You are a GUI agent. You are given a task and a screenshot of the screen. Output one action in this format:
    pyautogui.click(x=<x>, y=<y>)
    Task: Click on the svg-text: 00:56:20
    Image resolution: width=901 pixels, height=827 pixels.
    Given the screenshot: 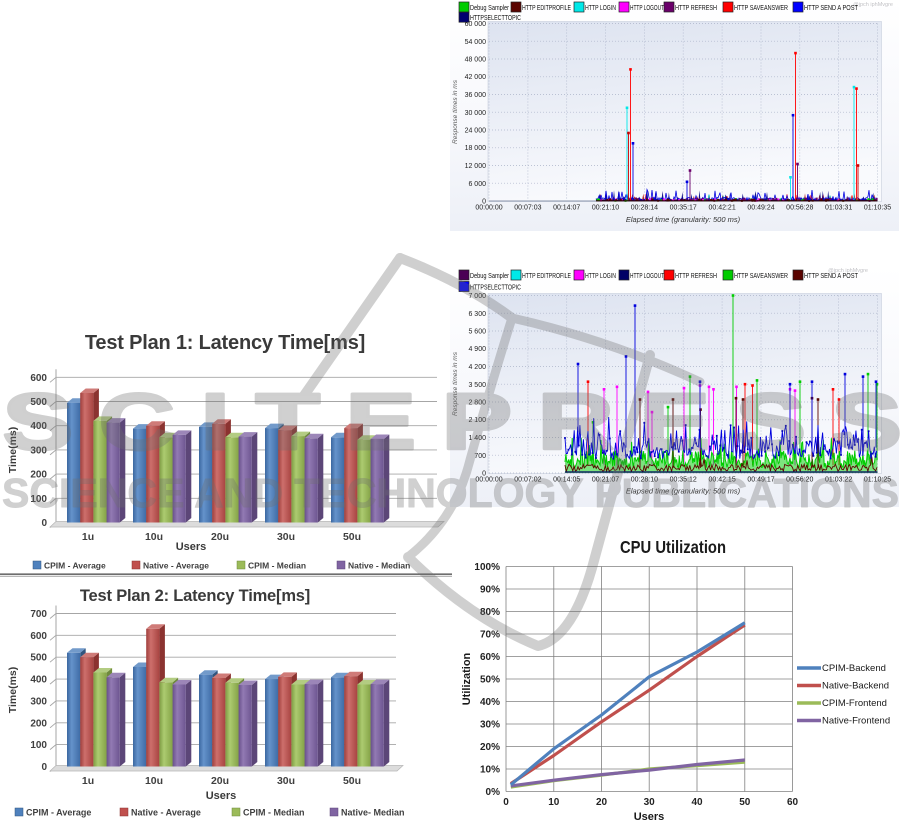 What is the action you would take?
    pyautogui.click(x=799, y=480)
    